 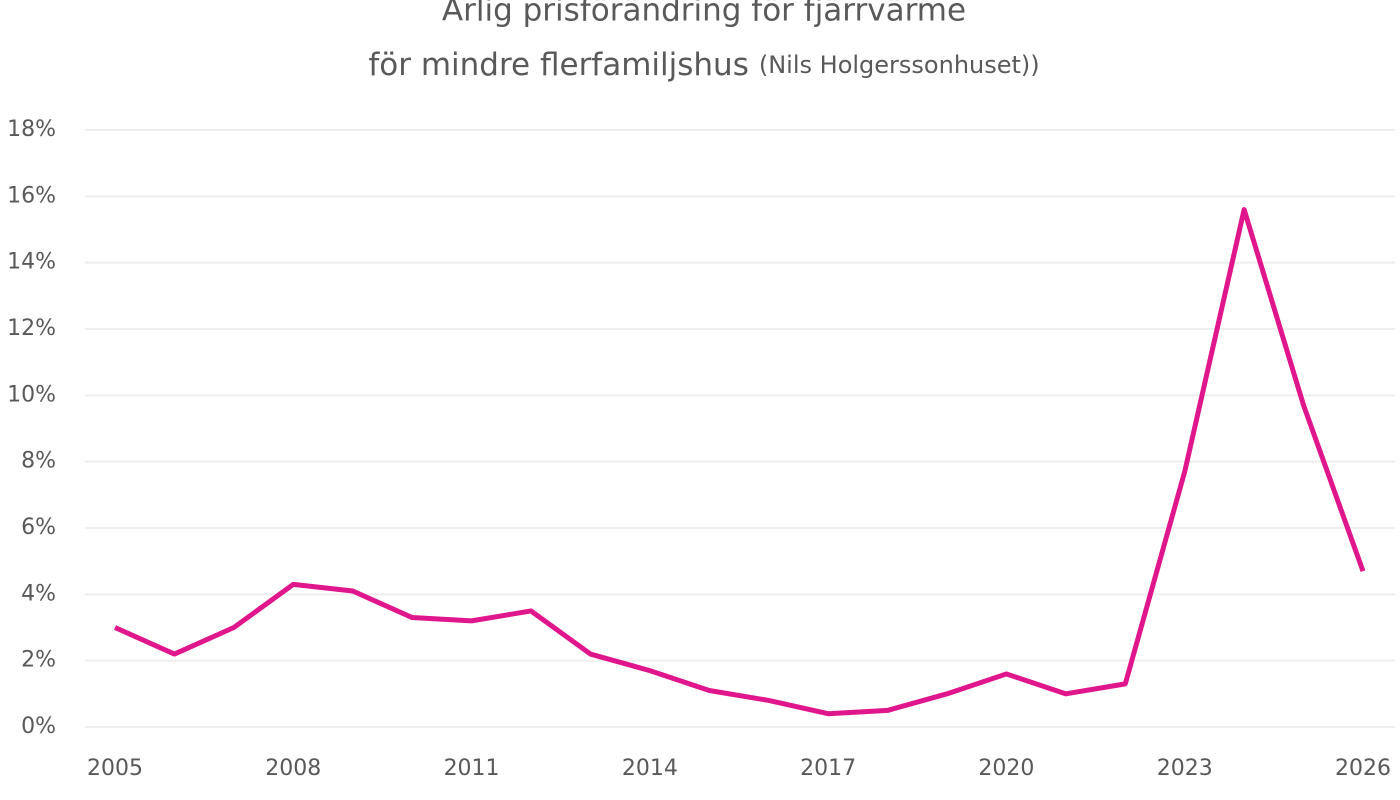 I want to click on y-tick-label: 2%, so click(x=38, y=660).